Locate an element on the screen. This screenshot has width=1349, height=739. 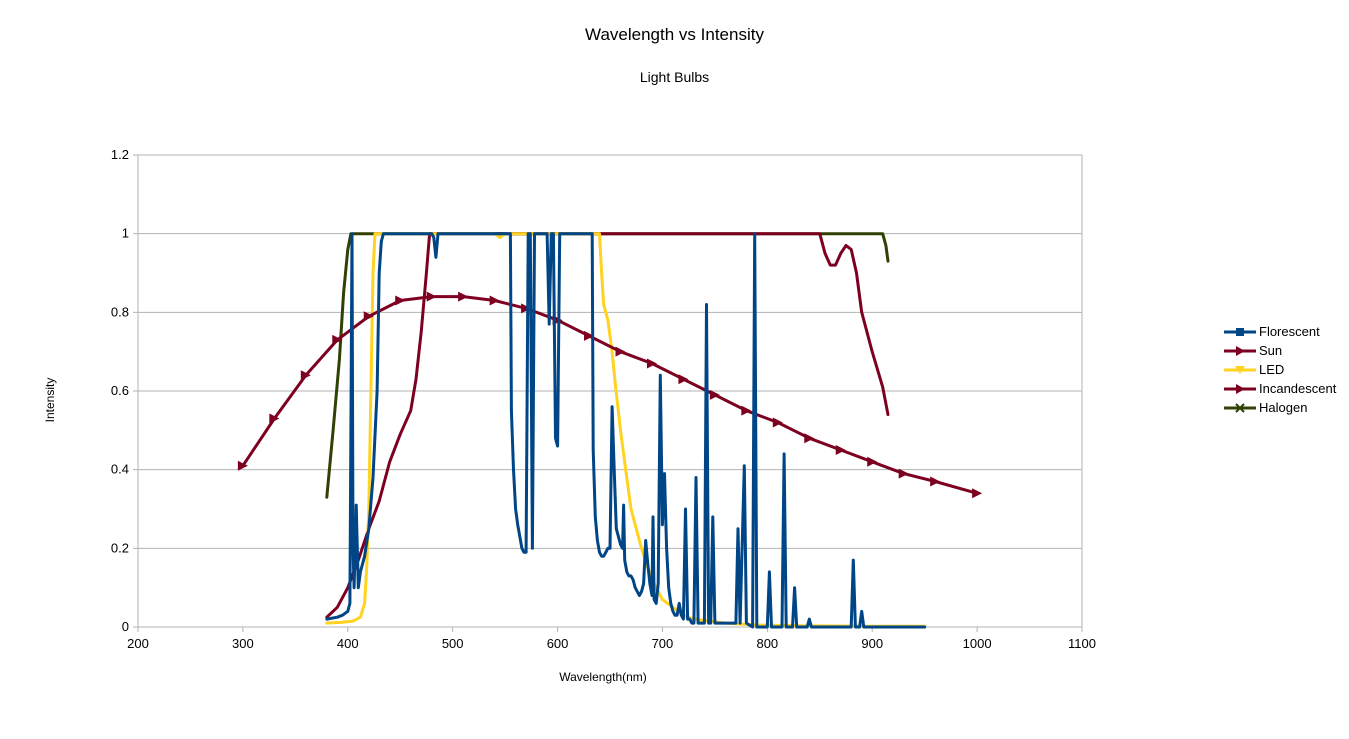
y-tick-label: 1.2 is located at coordinates (120, 154).